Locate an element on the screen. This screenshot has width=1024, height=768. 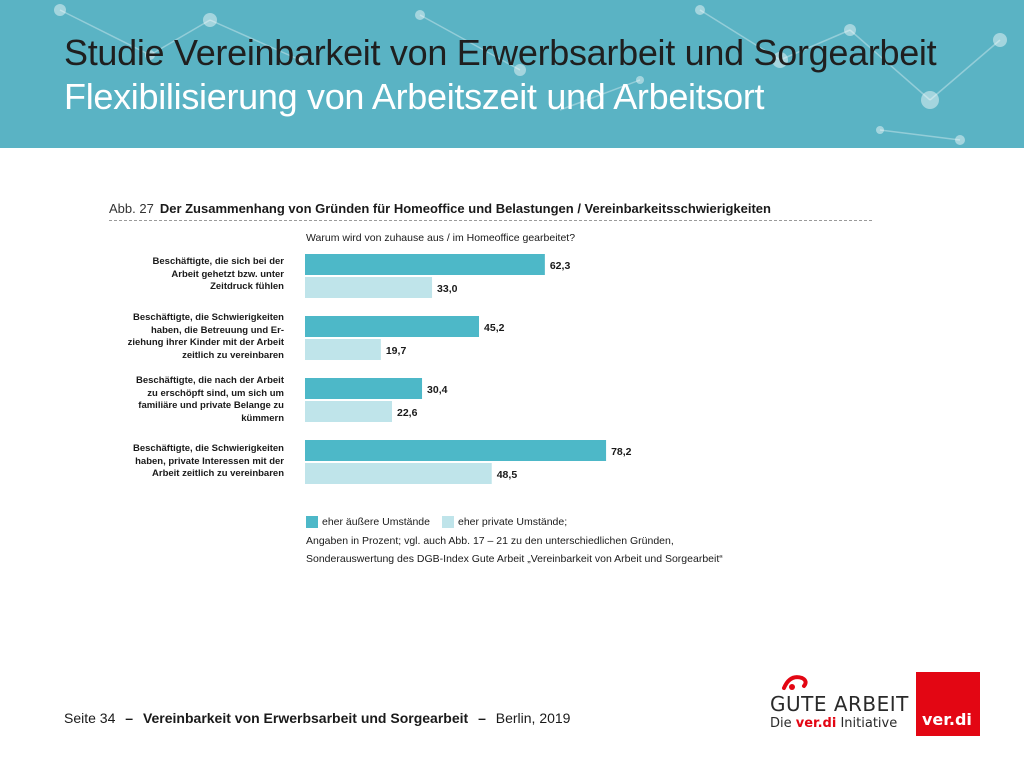
legend-label-private: eher private Umstände; is located at coordinates (513, 522).